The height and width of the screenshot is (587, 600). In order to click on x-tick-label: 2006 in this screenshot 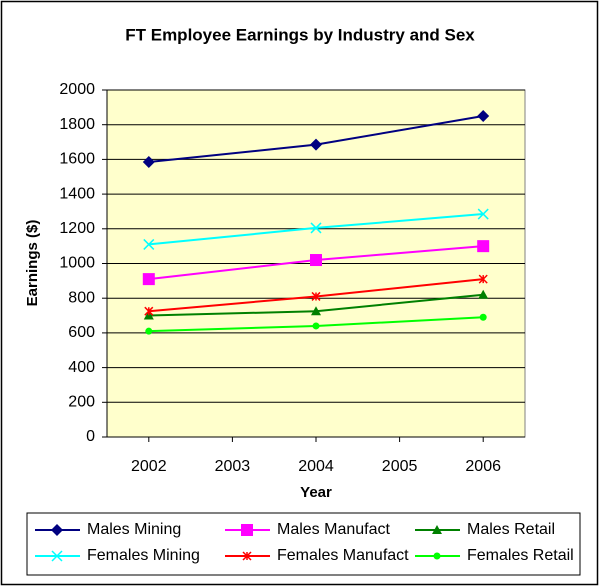, I will do `click(483, 466)`.